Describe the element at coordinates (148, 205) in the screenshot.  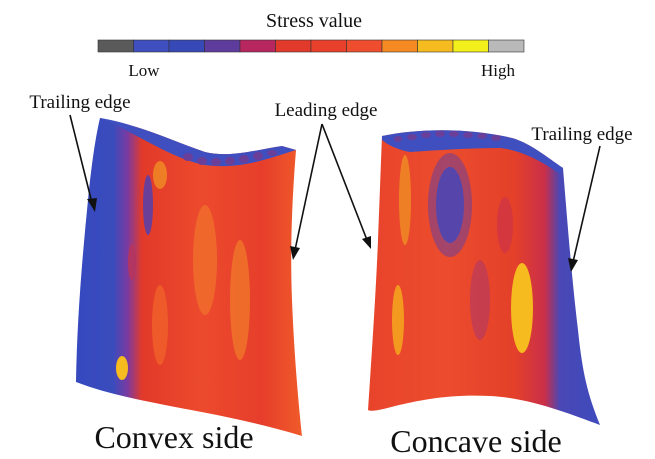
I see `convex-low-stress-spot` at that location.